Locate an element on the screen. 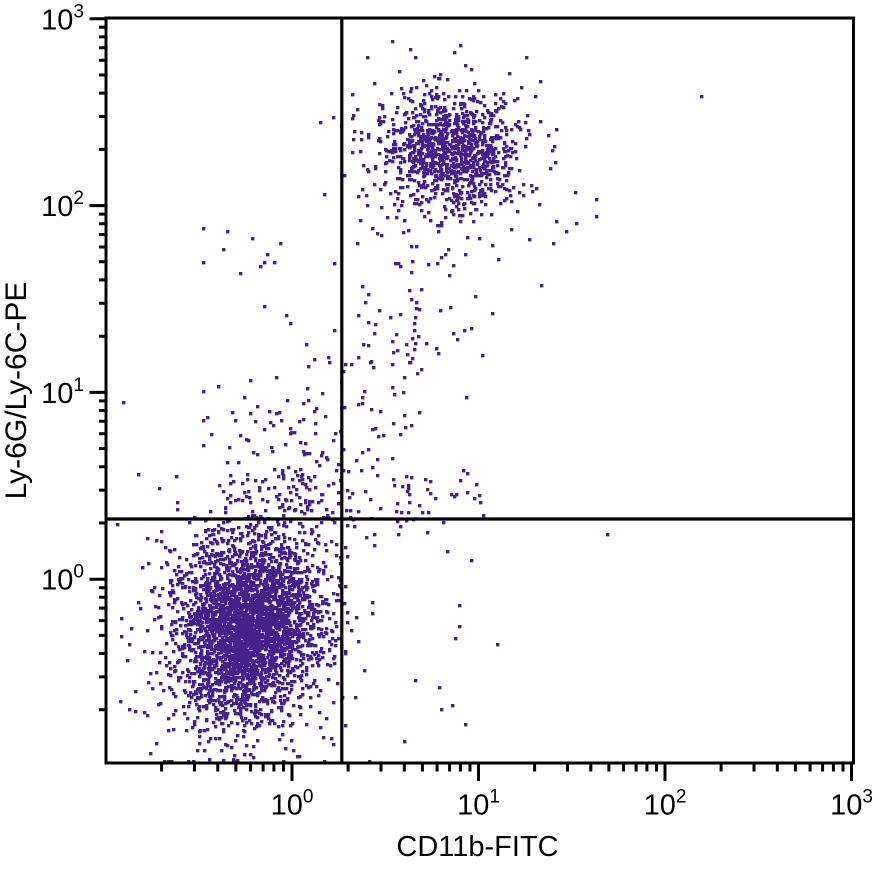 This screenshot has width=883, height=877. svg-text: CD11b-FITC is located at coordinates (477, 847).